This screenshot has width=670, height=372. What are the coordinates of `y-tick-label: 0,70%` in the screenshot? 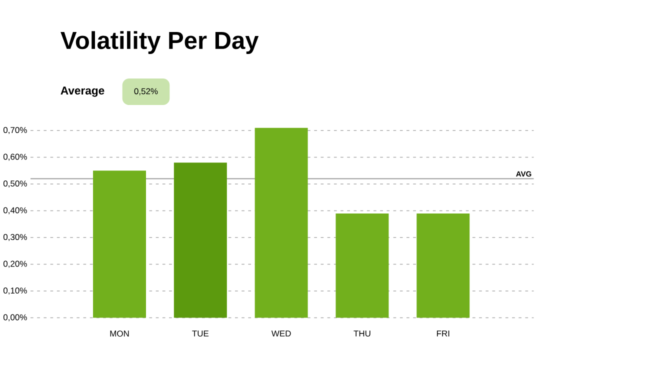 It's located at (15, 130).